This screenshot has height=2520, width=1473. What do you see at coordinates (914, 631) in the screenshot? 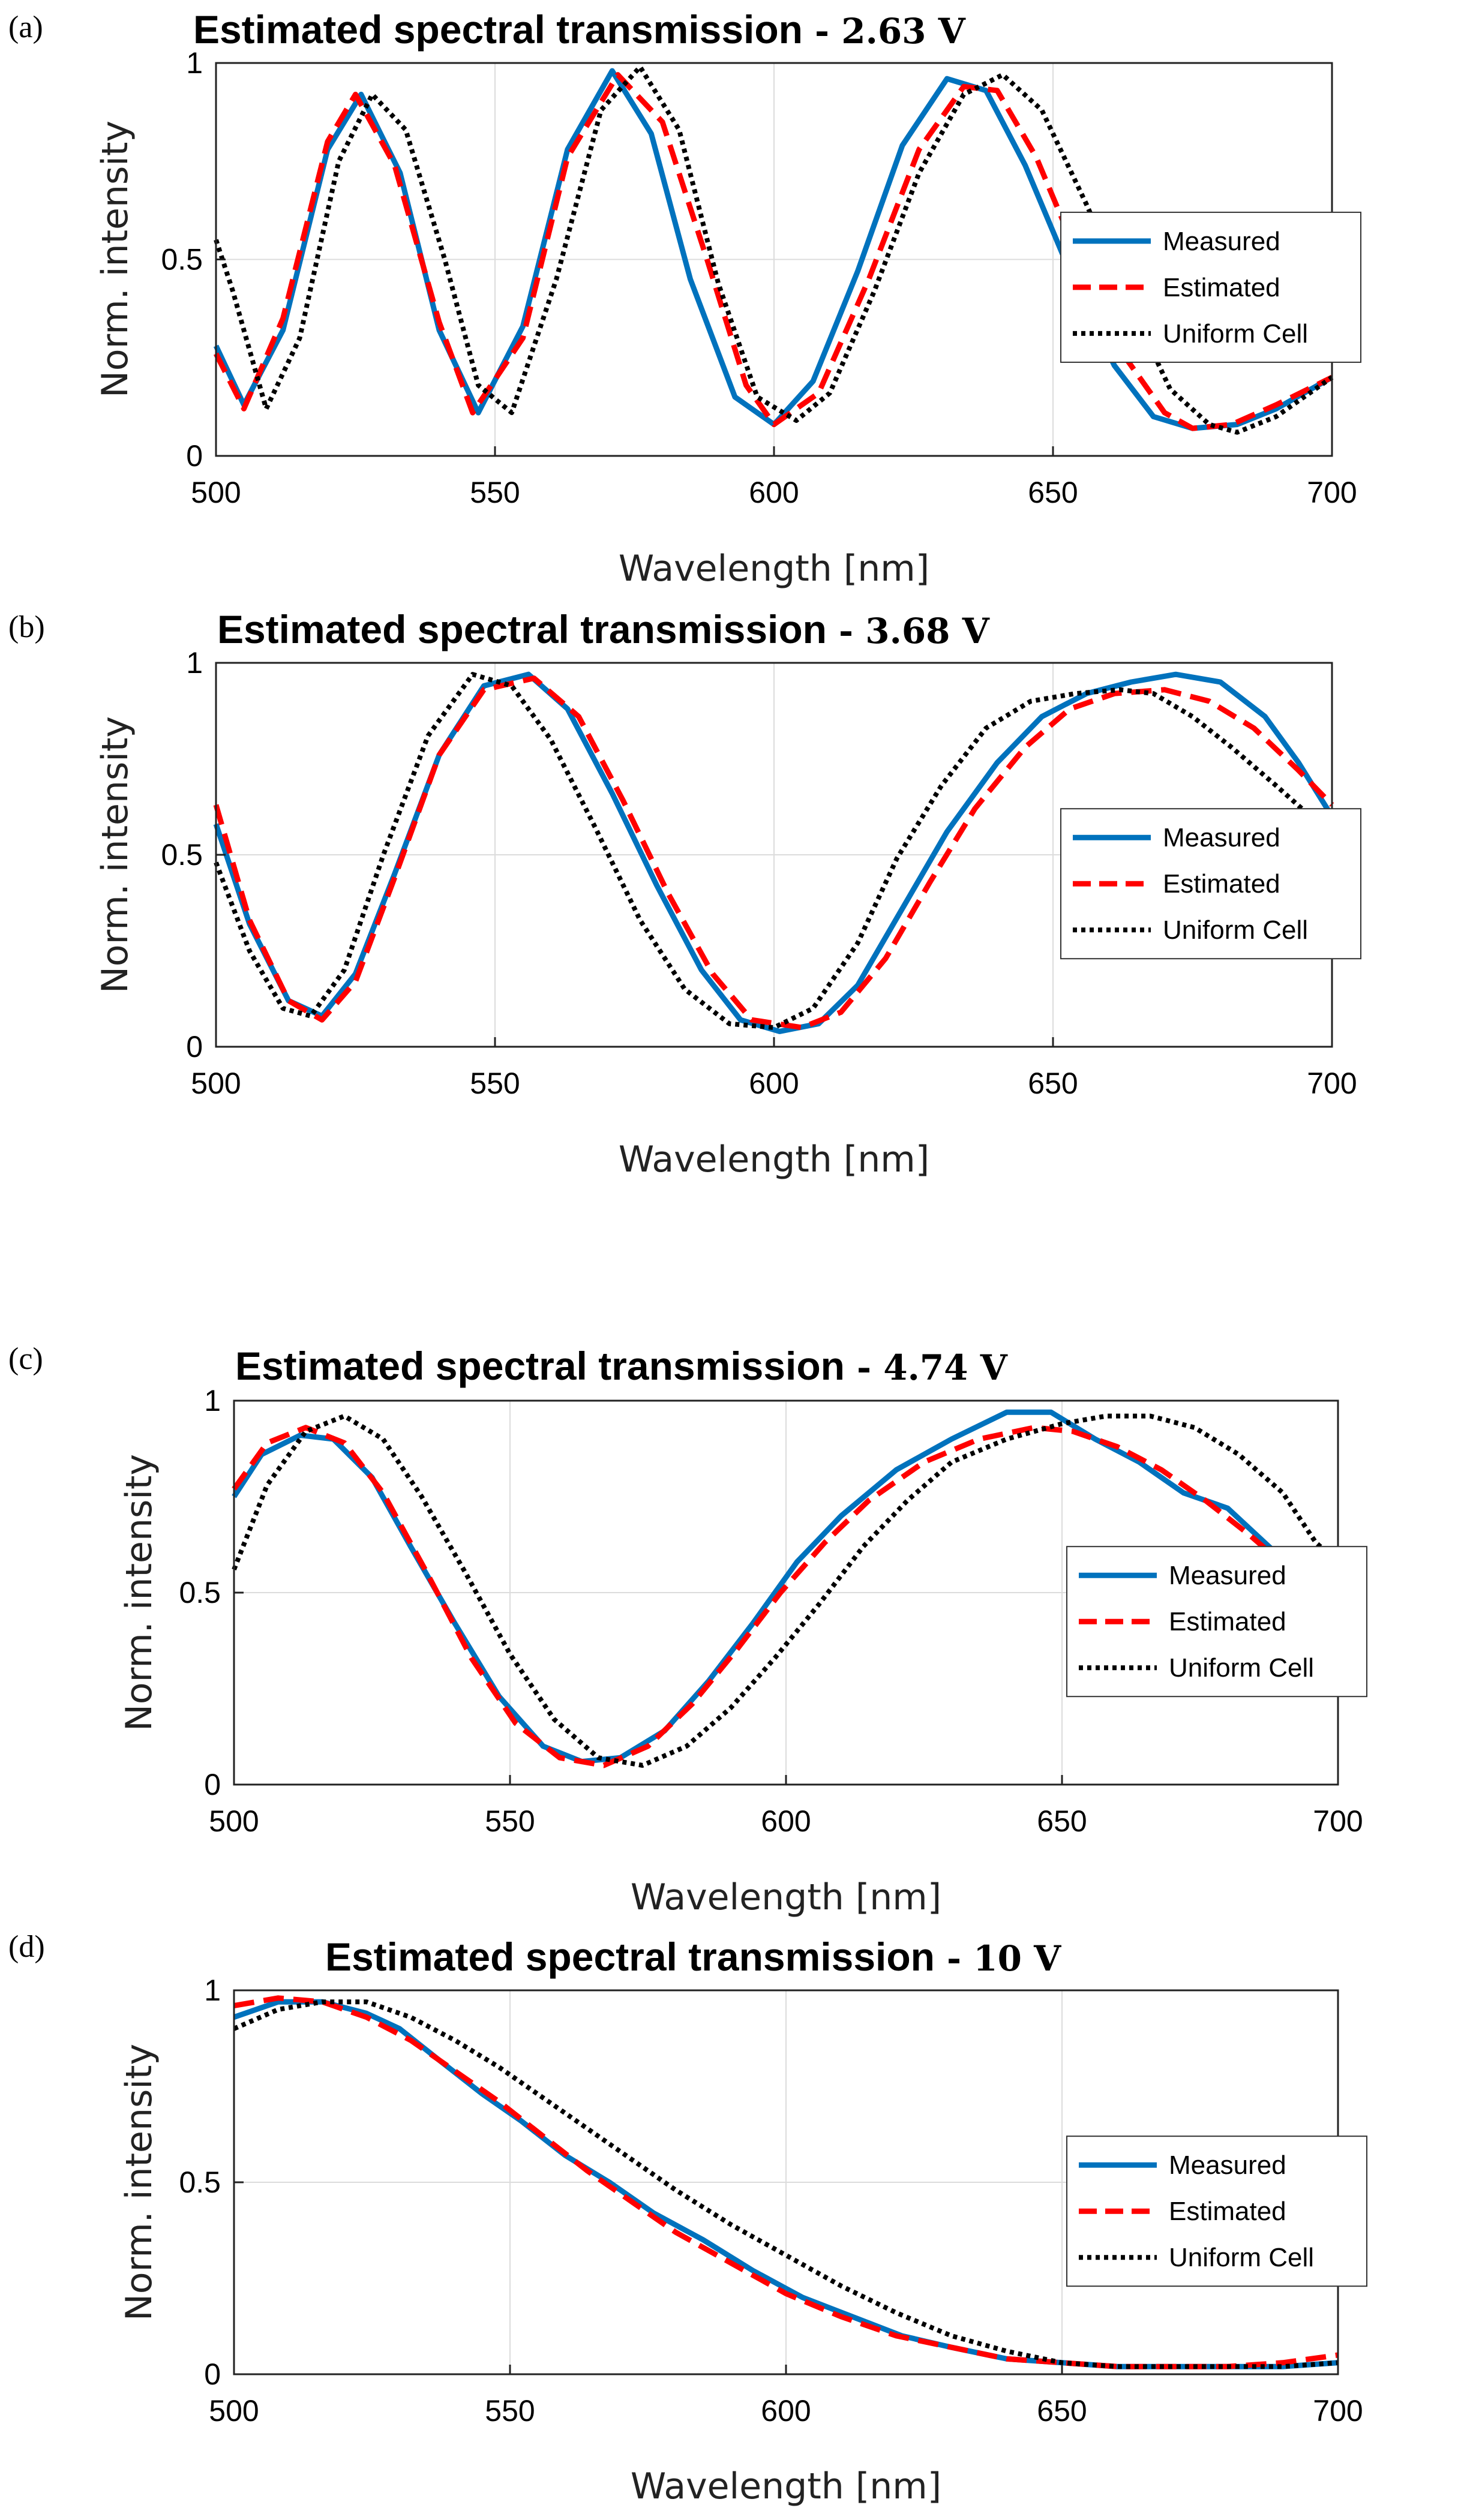
I see `chart-title-voltage: - 3.68 V` at bounding box center [914, 631].